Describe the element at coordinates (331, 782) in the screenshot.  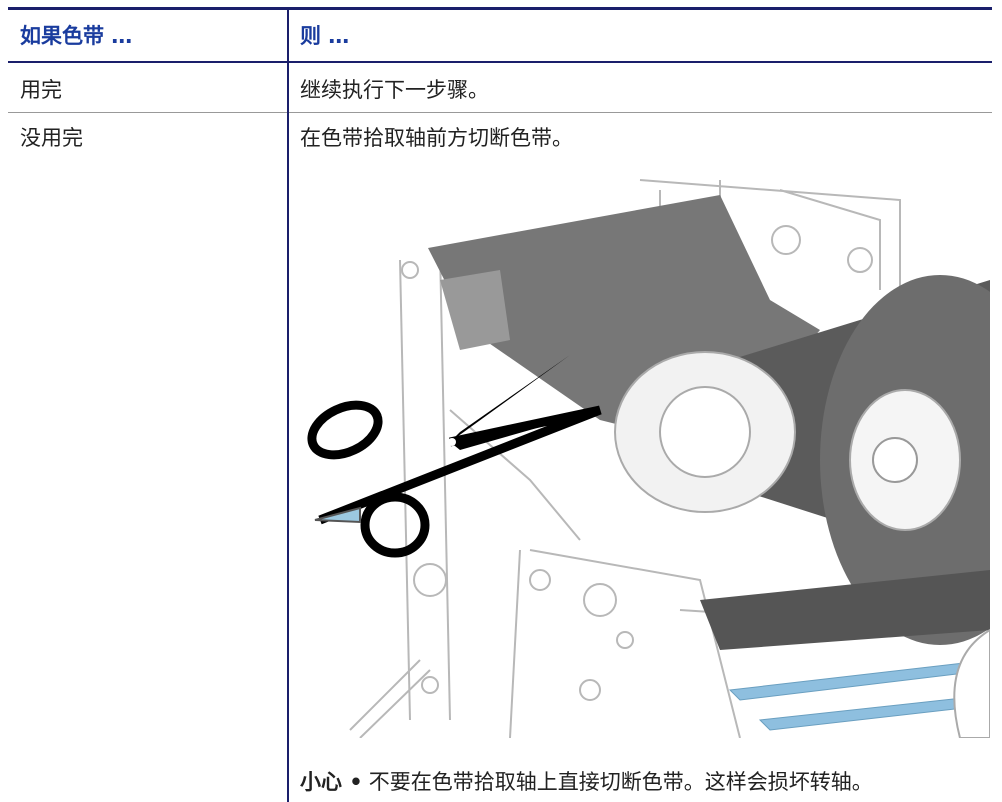
I see `caution-label: 小心 •` at that location.